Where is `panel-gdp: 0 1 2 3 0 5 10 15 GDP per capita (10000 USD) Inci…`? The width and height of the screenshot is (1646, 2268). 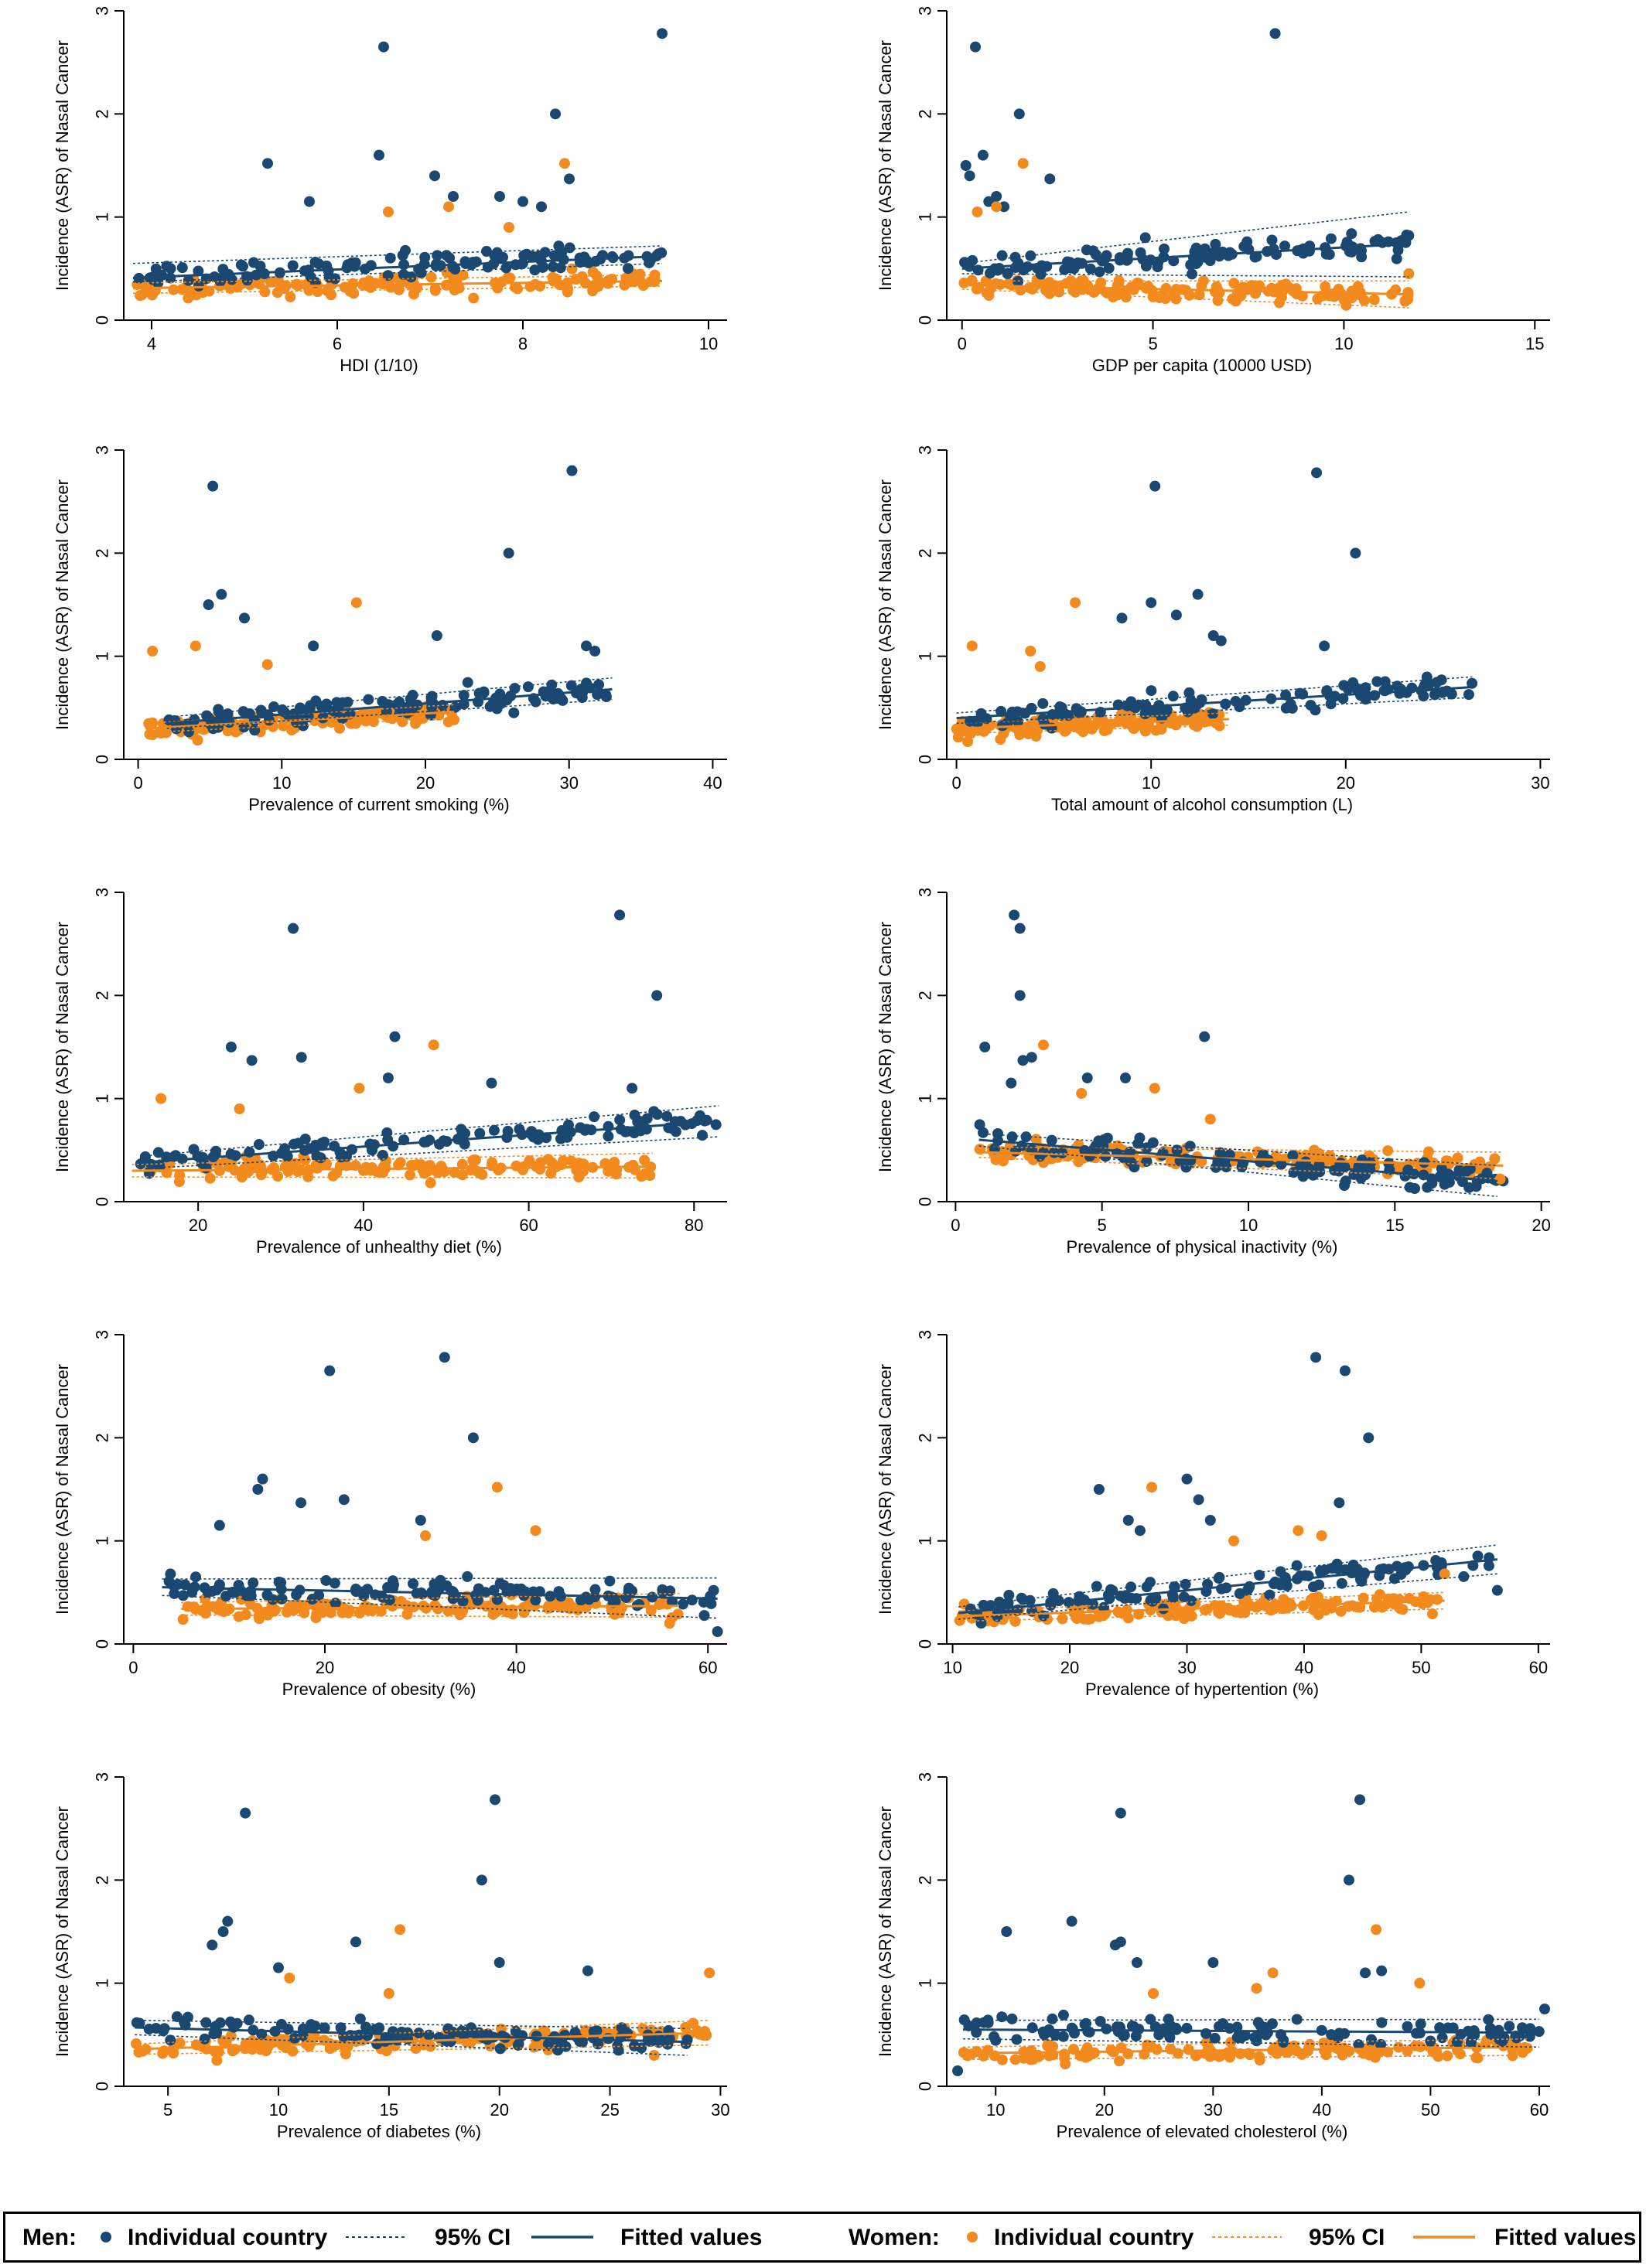 panel-gdp: 0 1 2 3 0 5 10 15 GDP per capita (10000 USD) Inci… is located at coordinates (1234, 215).